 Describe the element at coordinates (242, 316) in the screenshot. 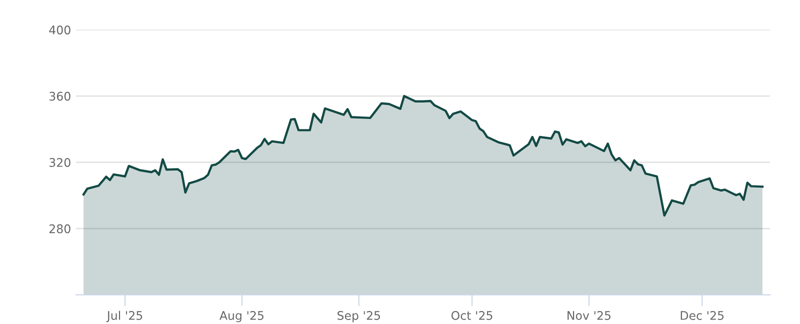

I see `x-tick-label: Aug '25` at that location.